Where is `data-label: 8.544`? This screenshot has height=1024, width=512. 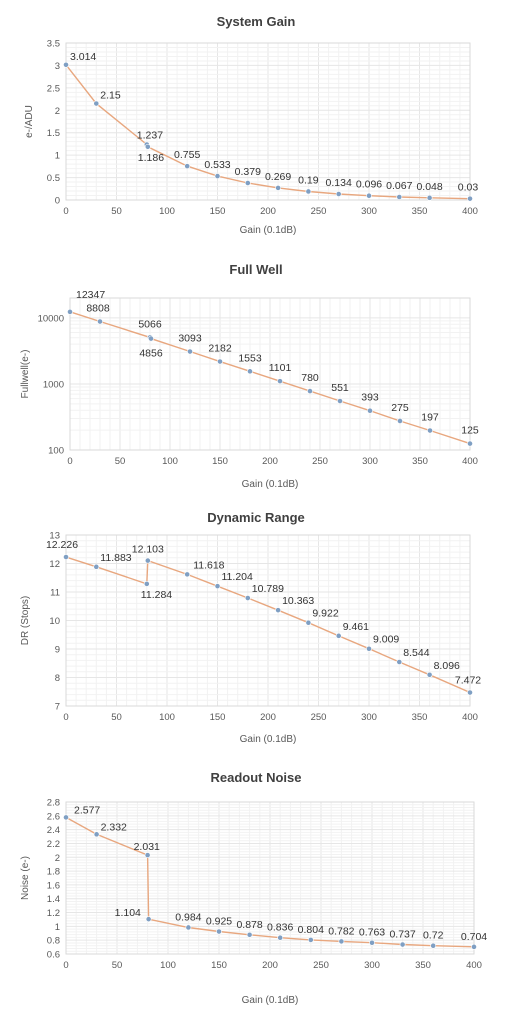 data-label: 8.544 is located at coordinates (416, 653).